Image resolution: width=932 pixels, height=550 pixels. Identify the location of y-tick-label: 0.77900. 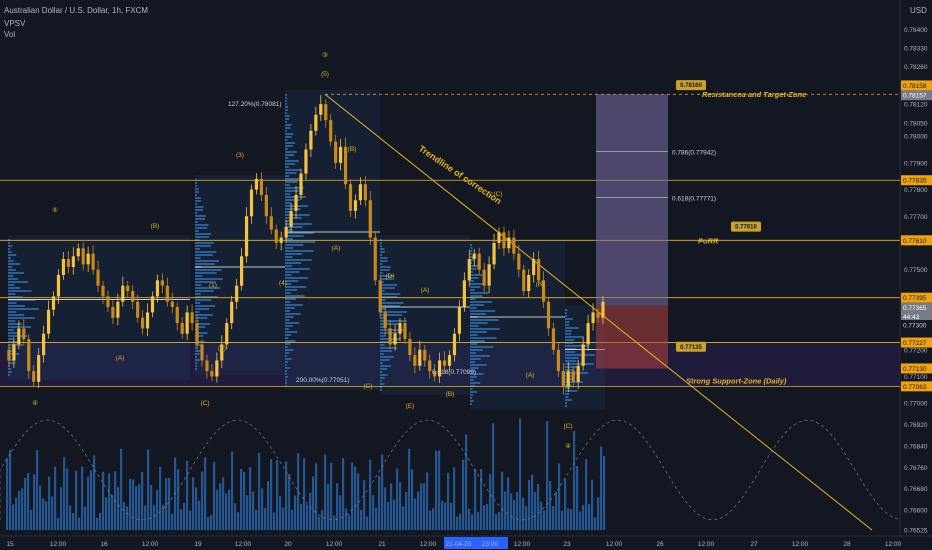
(916, 163).